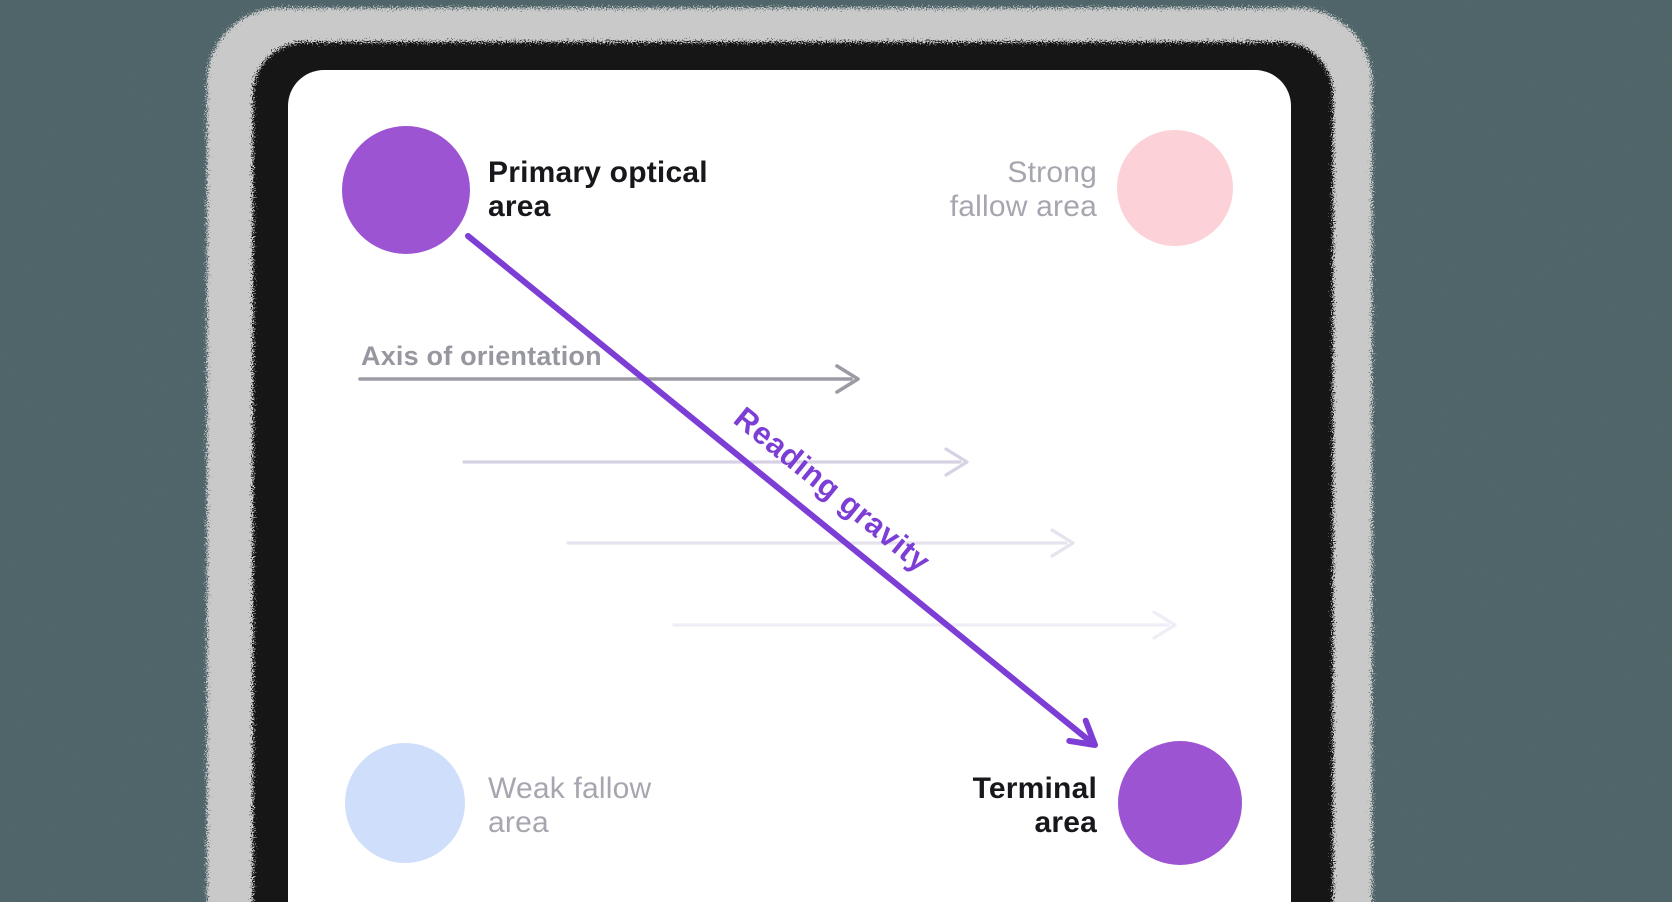 The height and width of the screenshot is (902, 1672). What do you see at coordinates (405, 803) in the screenshot?
I see `weak-fallow-circle` at bounding box center [405, 803].